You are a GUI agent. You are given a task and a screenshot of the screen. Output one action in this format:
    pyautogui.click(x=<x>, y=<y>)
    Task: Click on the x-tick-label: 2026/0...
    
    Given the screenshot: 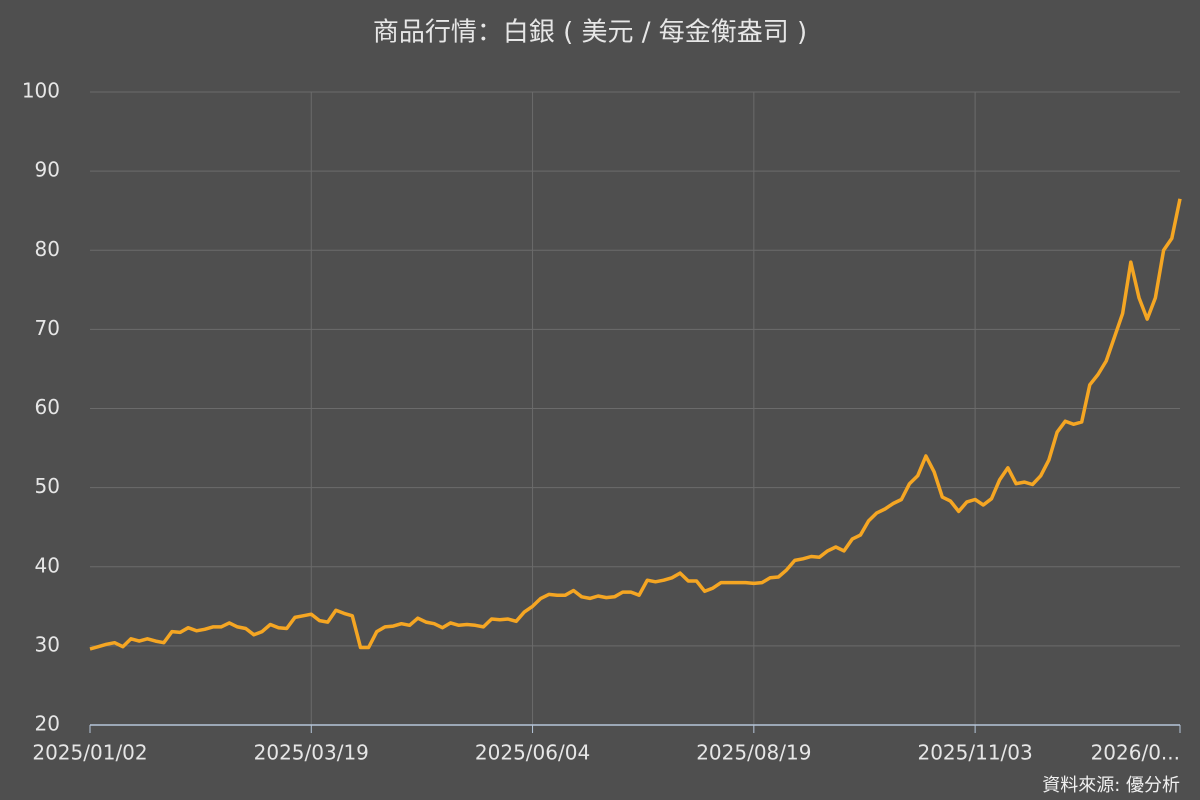 What is the action you would take?
    pyautogui.click(x=1135, y=753)
    